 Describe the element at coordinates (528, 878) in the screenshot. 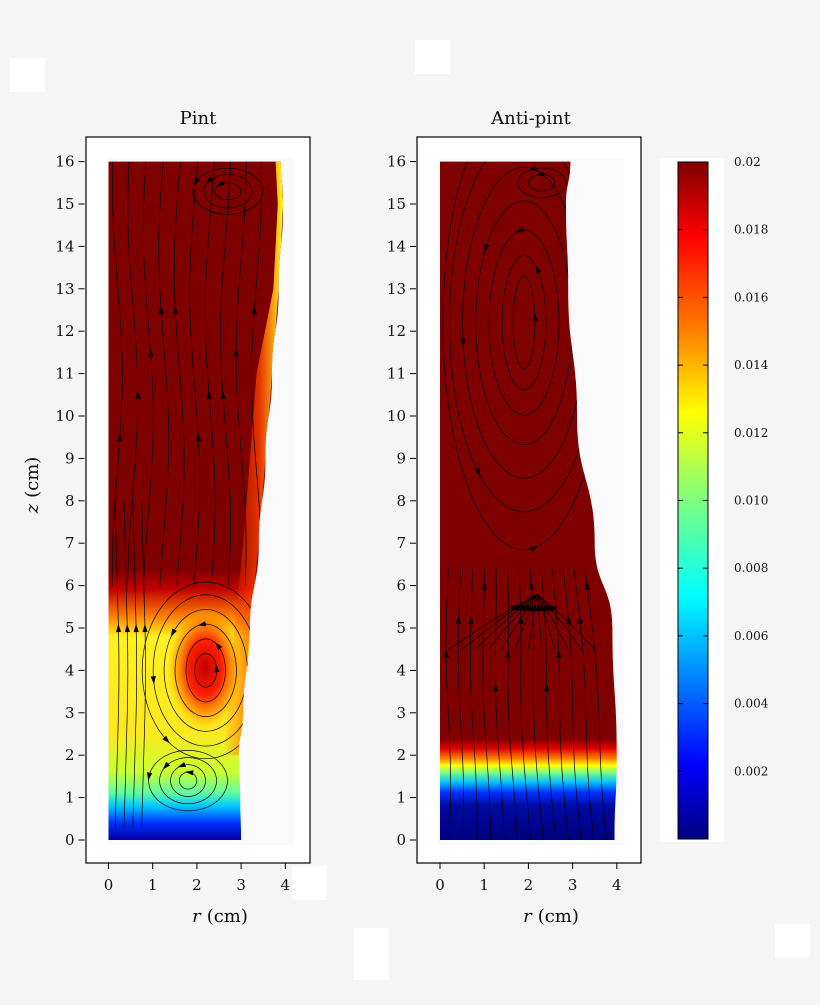

I see `anti-x-ticks: 0 1 2 3 4` at that location.